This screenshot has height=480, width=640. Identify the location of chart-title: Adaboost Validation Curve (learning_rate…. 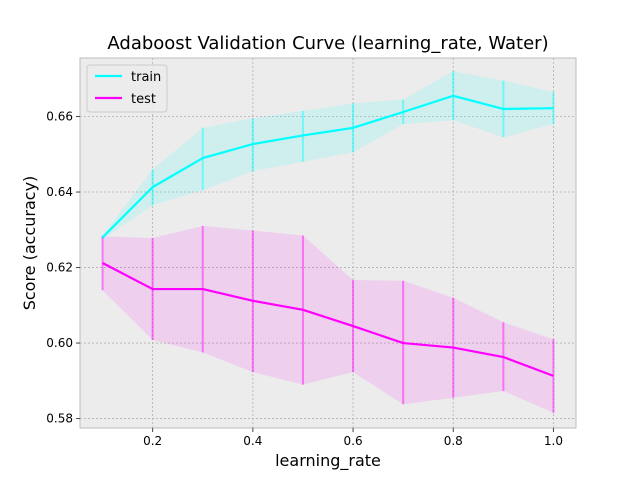
(327, 43).